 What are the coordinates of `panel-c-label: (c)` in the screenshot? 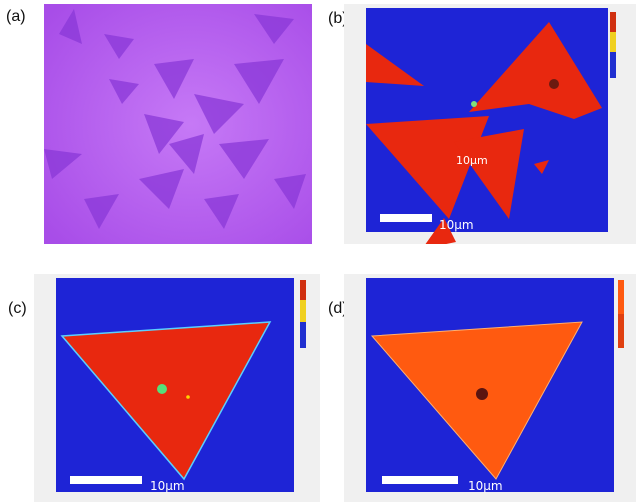 It's located at (17, 308).